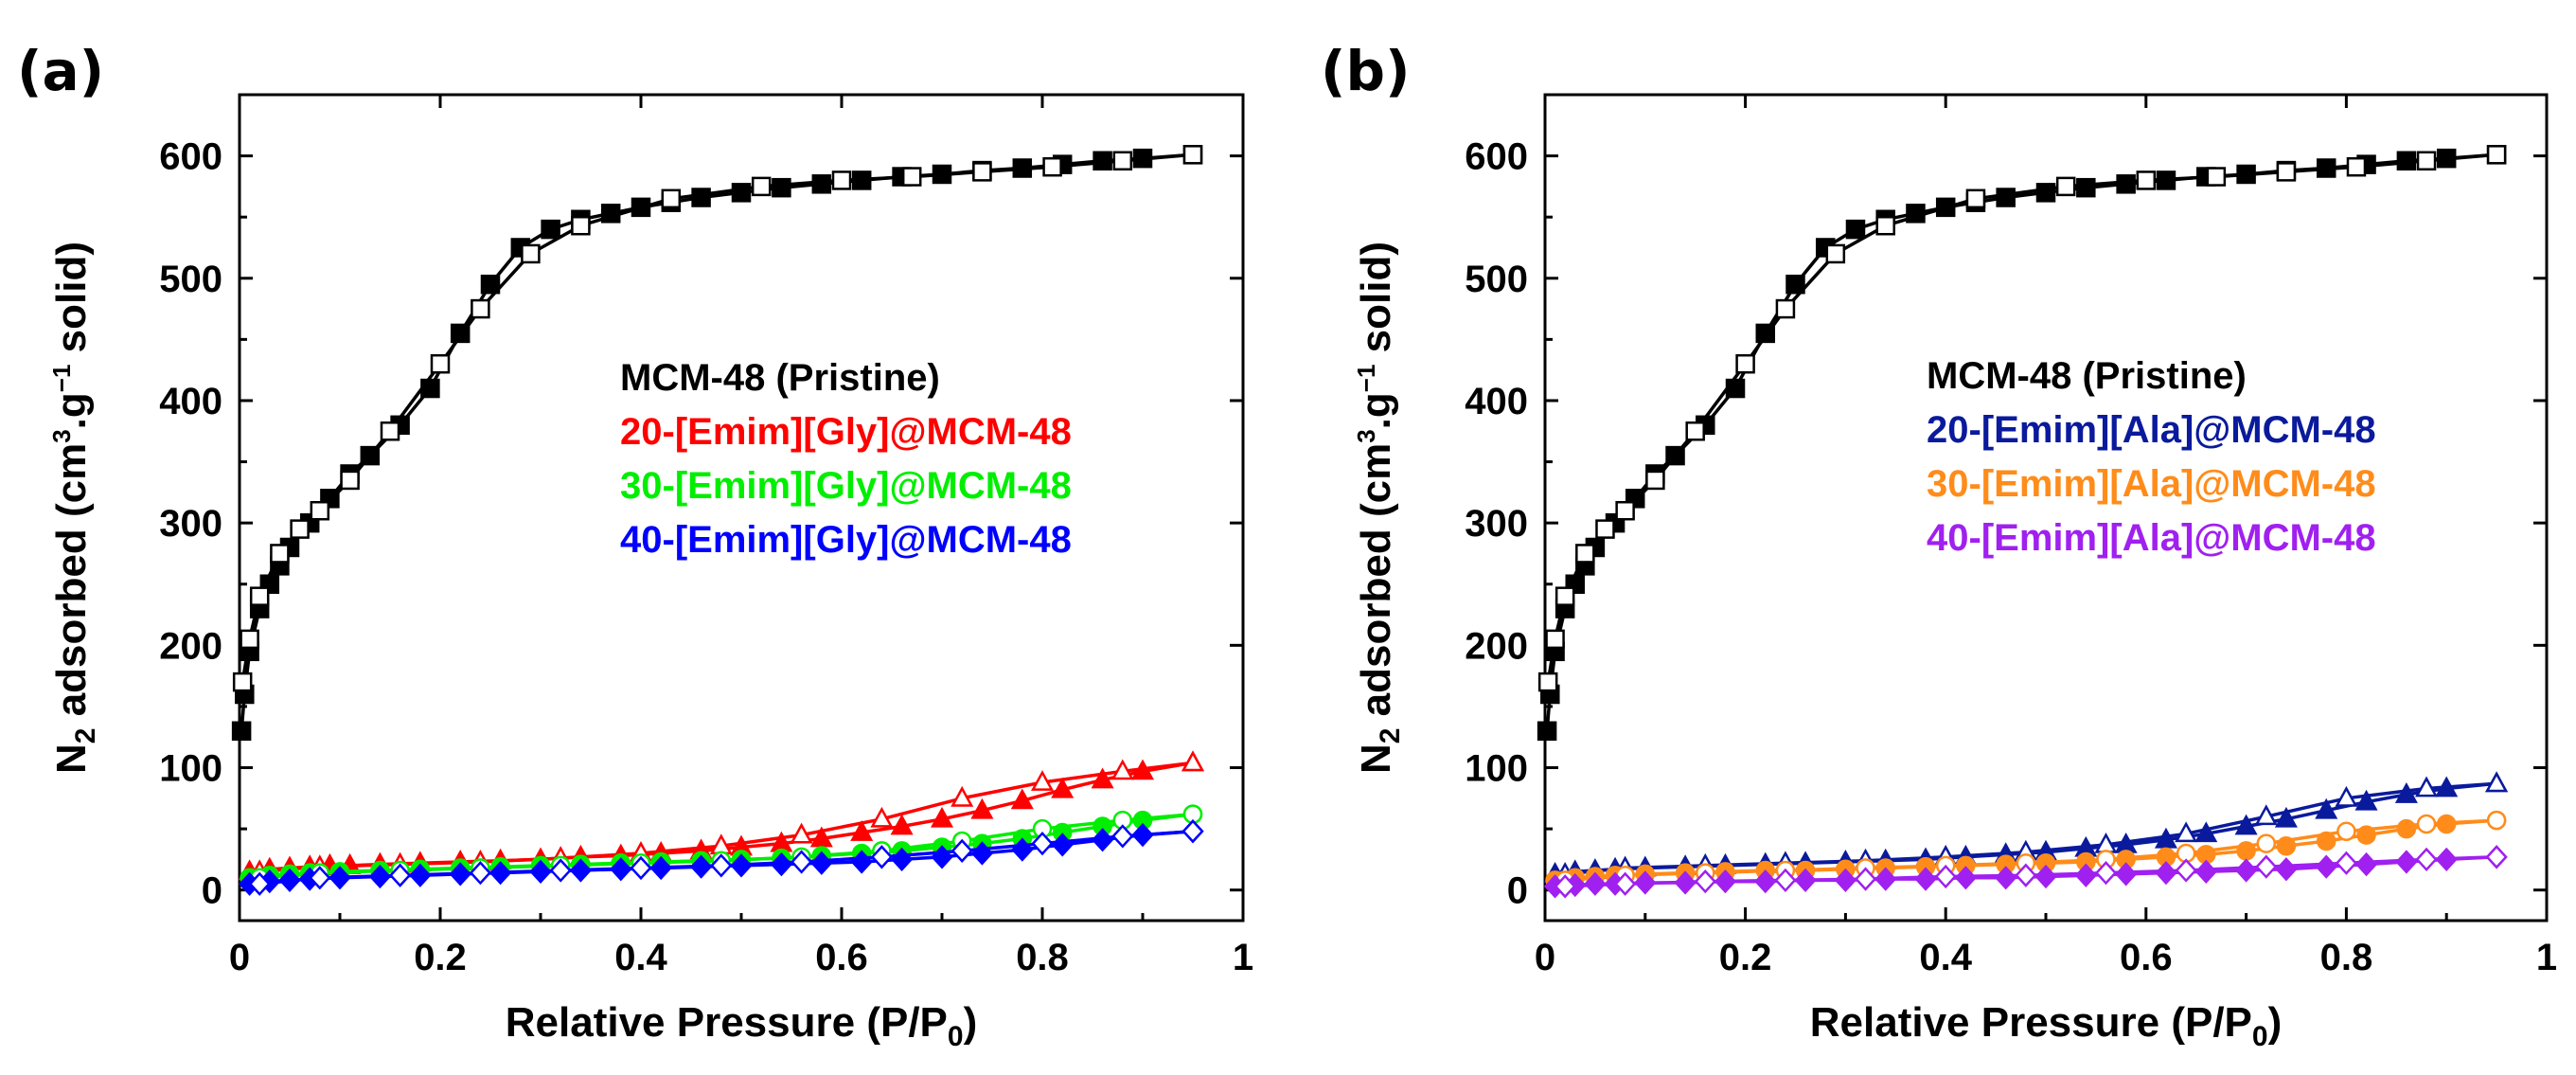 This screenshot has width=2576, height=1075. What do you see at coordinates (190, 769) in the screenshot?
I see `y-tick-label: 100` at bounding box center [190, 769].